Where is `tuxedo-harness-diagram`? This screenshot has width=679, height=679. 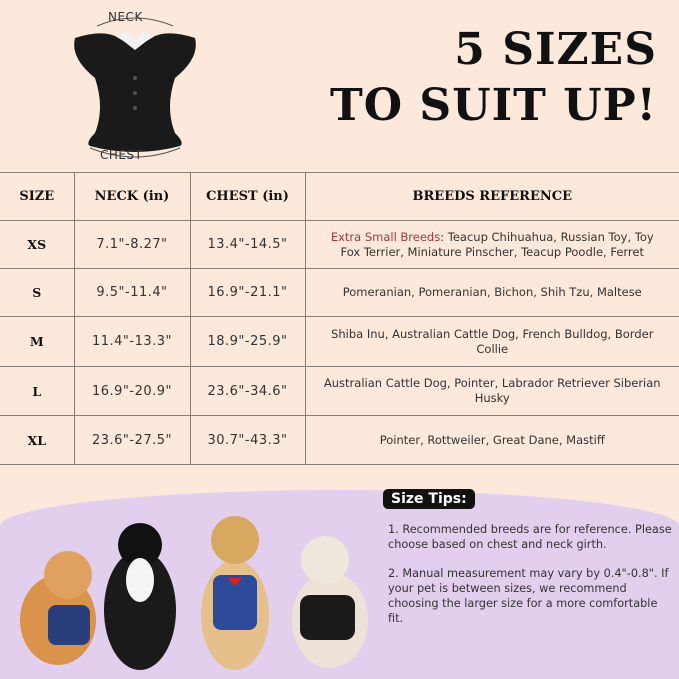 tuxedo-harness-diagram is located at coordinates (135, 87).